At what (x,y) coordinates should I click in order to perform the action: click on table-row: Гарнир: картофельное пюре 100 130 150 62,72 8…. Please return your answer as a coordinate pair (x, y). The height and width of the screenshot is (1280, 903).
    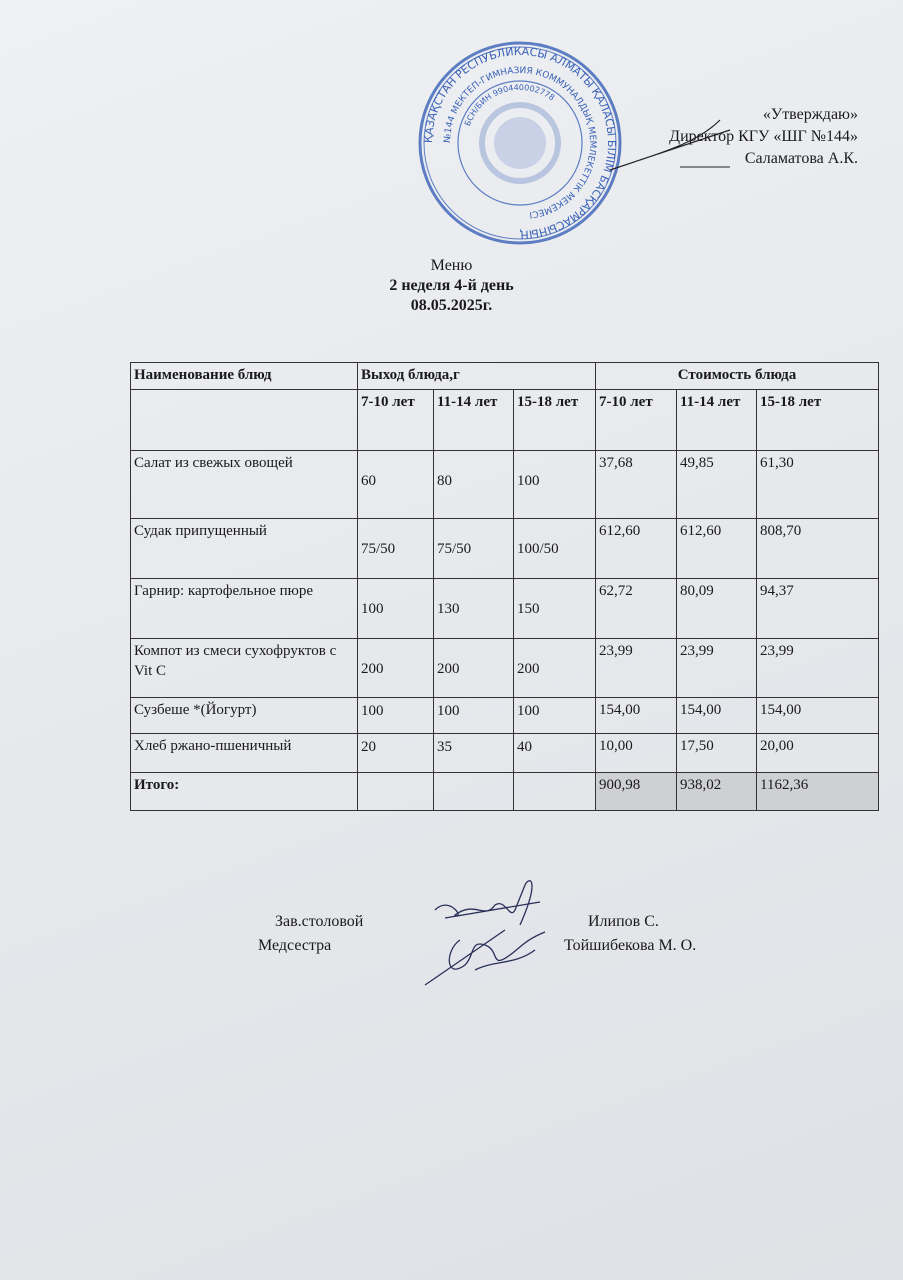
    Looking at the image, I should click on (504, 608).